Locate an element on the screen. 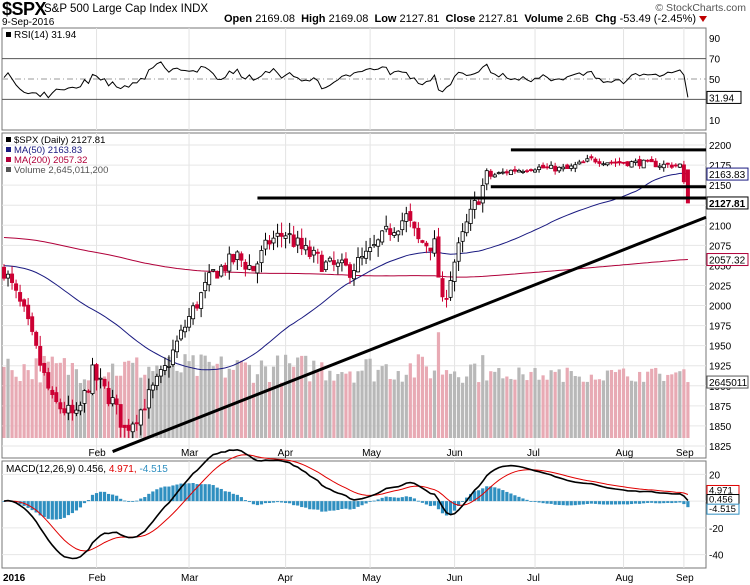 Image resolution: width=750 pixels, height=585 pixels. change-label: Chg is located at coordinates (606, 19).